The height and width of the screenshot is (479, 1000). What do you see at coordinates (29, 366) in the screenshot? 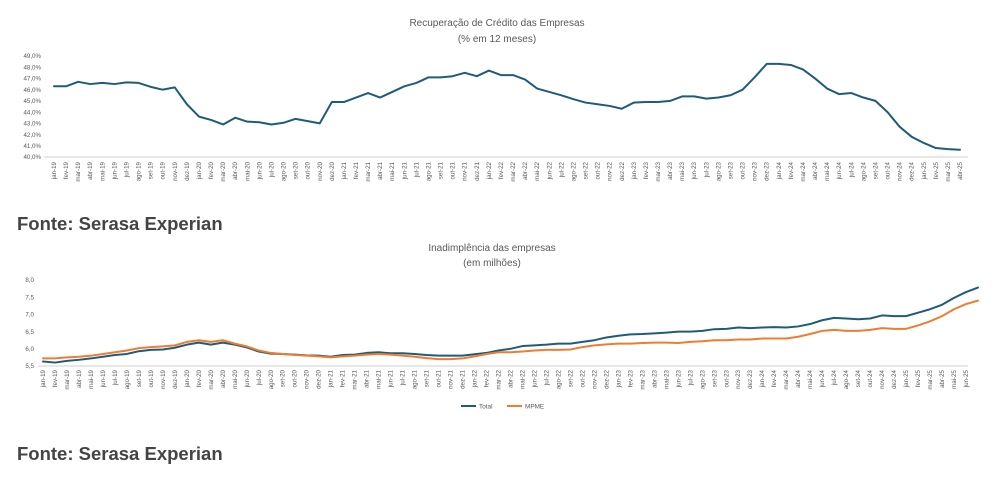
I see `y-tick-label: 5,5` at bounding box center [29, 366].